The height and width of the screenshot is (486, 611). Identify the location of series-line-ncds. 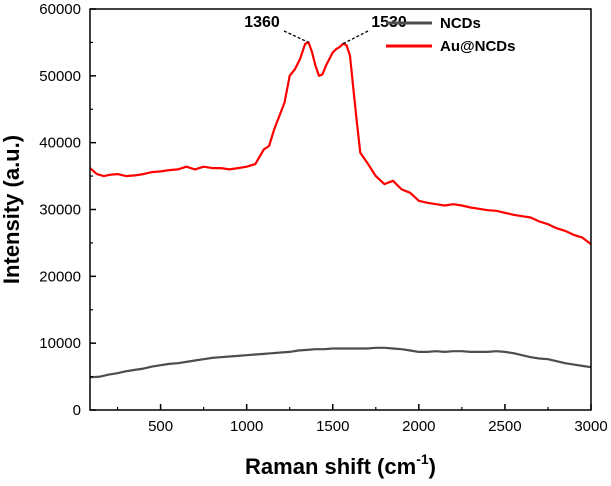
(340, 362).